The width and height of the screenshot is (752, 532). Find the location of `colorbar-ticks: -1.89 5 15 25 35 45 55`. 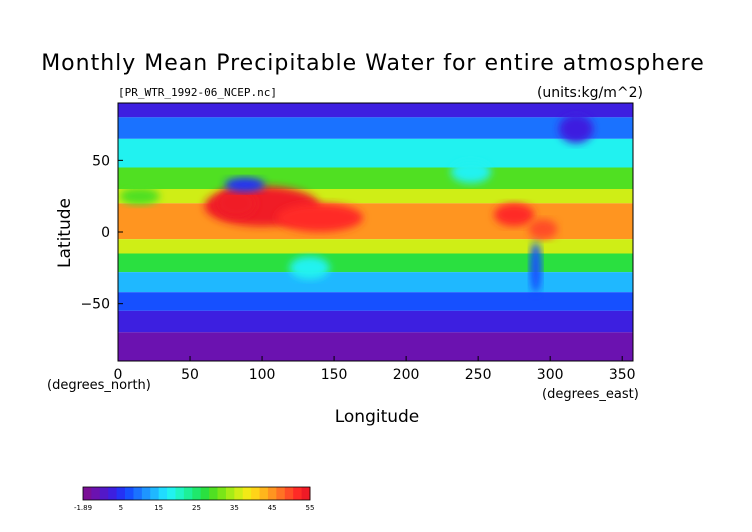

colorbar-ticks: -1.89 5 15 25 35 45 55 is located at coordinates (194, 508).